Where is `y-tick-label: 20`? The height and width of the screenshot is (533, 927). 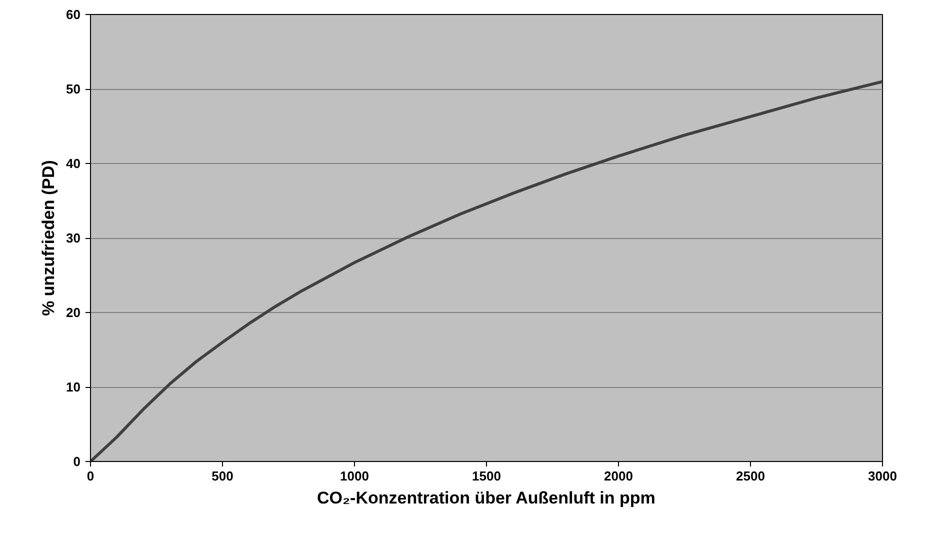
y-tick-label: 20 is located at coordinates (73, 312).